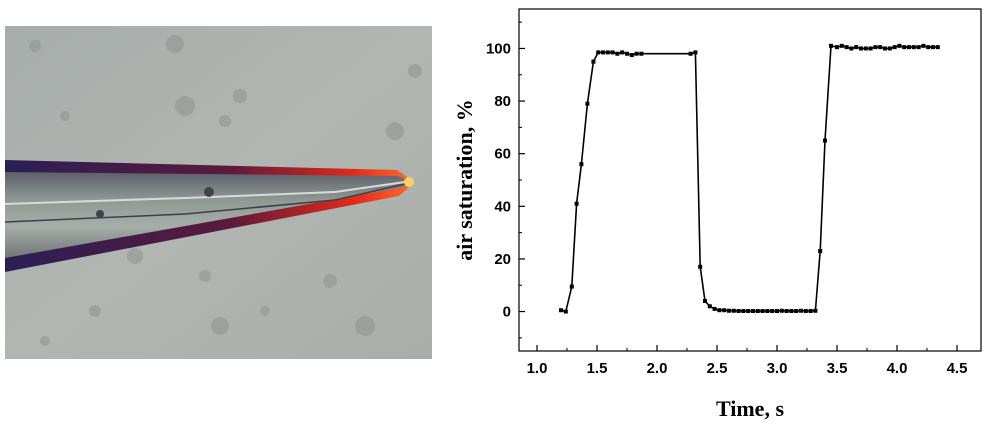  Describe the element at coordinates (507, 312) in the screenshot. I see `y-tick-label: 0` at that location.